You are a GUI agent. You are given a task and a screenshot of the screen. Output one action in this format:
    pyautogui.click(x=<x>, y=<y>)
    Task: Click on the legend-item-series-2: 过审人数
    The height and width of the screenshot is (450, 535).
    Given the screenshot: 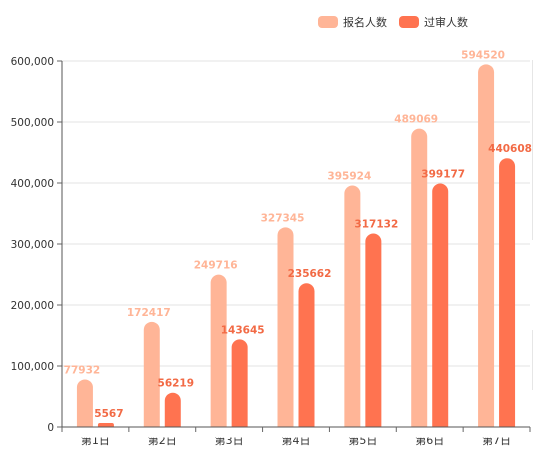 What is the action you would take?
    pyautogui.click(x=433, y=22)
    